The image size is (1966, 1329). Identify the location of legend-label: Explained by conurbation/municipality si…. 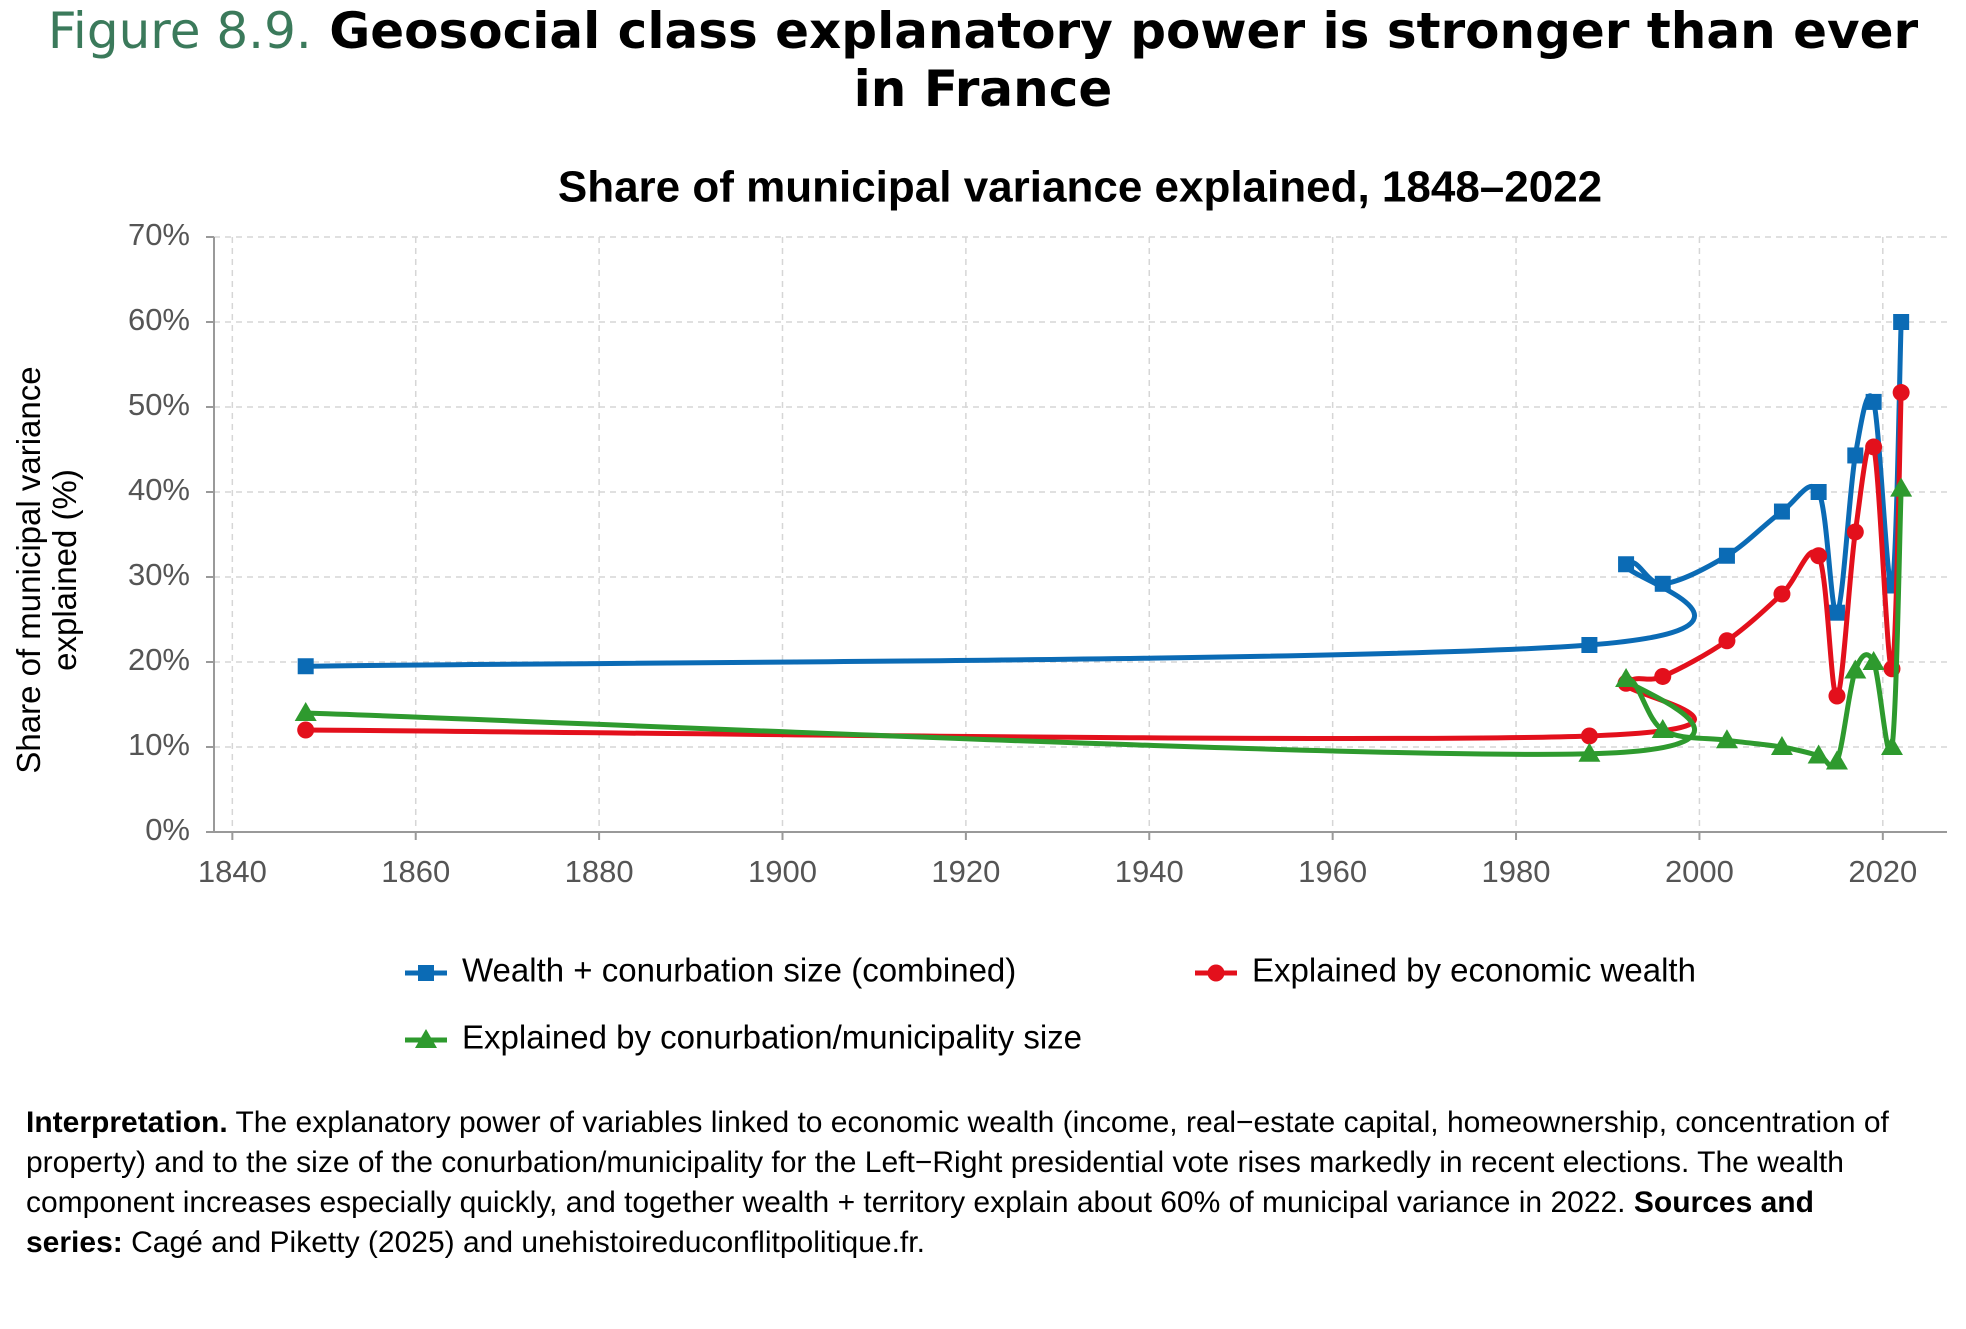
(772, 1037).